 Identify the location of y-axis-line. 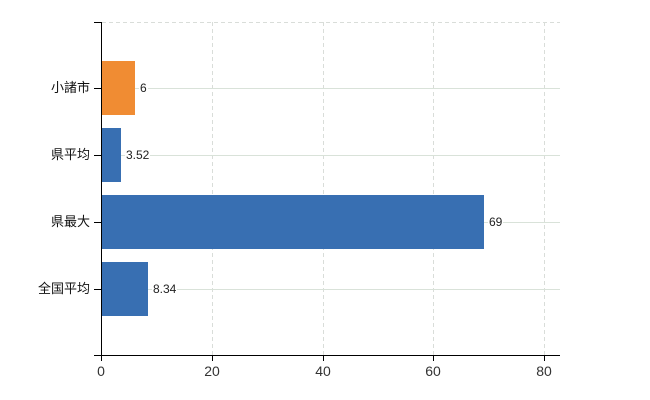
(101, 189).